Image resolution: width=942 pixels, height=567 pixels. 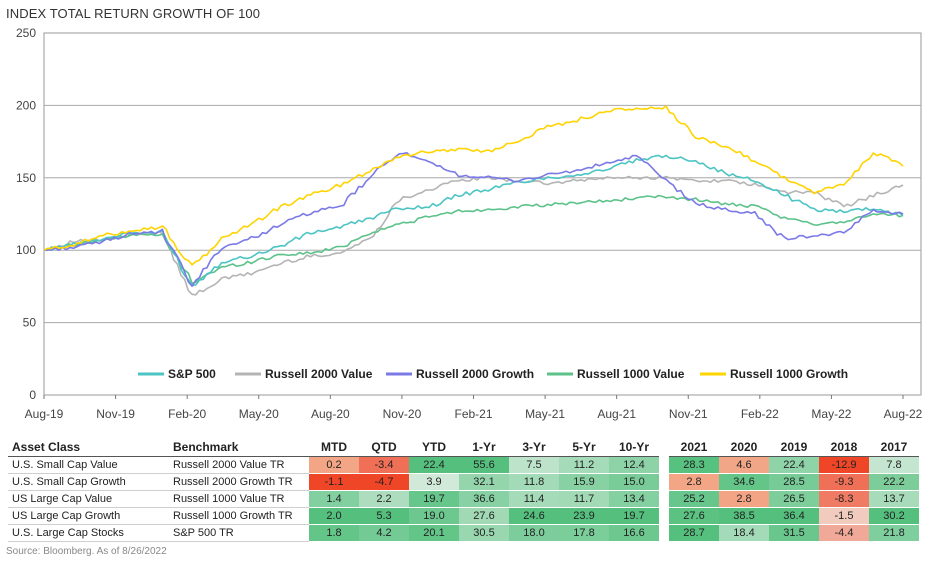 What do you see at coordinates (334, 499) in the screenshot?
I see `return-value-cell: 1.4` at bounding box center [334, 499].